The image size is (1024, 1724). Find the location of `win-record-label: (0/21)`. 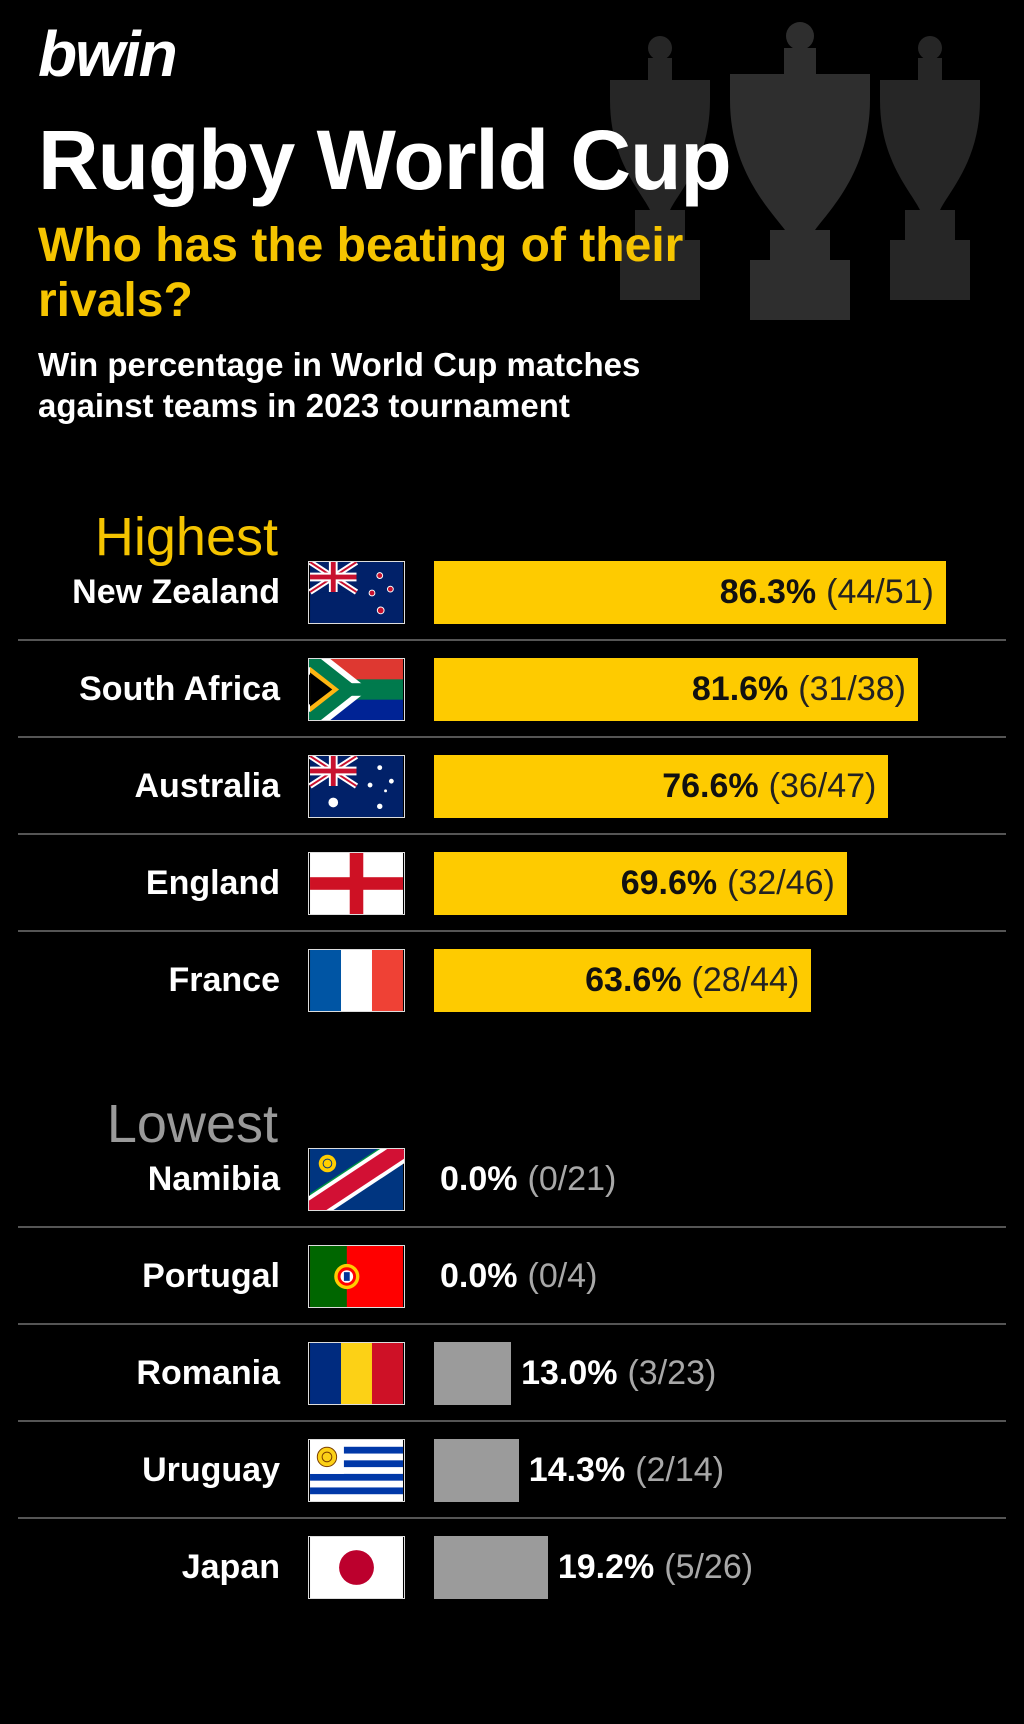

win-record-label: (0/21) is located at coordinates (572, 1179).